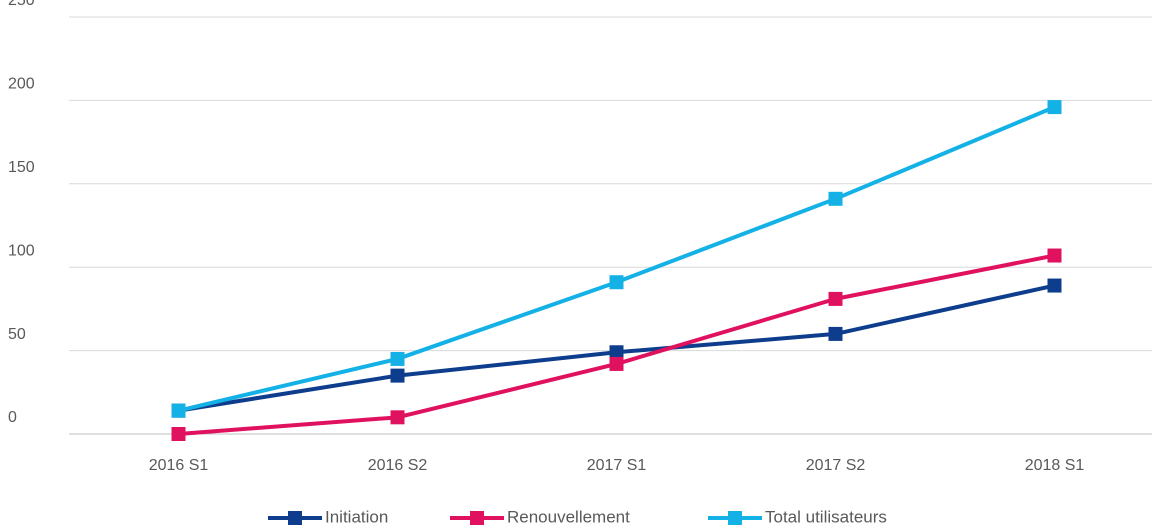  I want to click on x-tick-label: 2017 S2, so click(836, 465).